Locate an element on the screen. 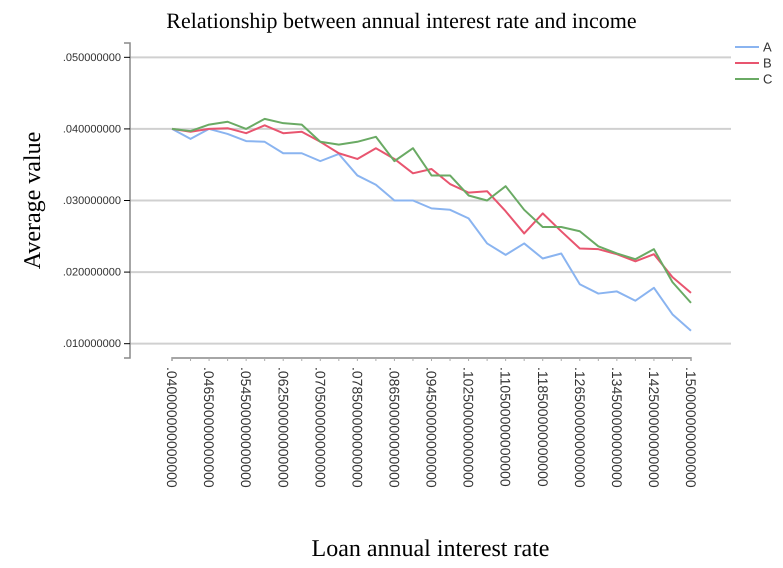 This screenshot has height=568, width=783. x-tick-label: .150000000000000 is located at coordinates (691, 427).